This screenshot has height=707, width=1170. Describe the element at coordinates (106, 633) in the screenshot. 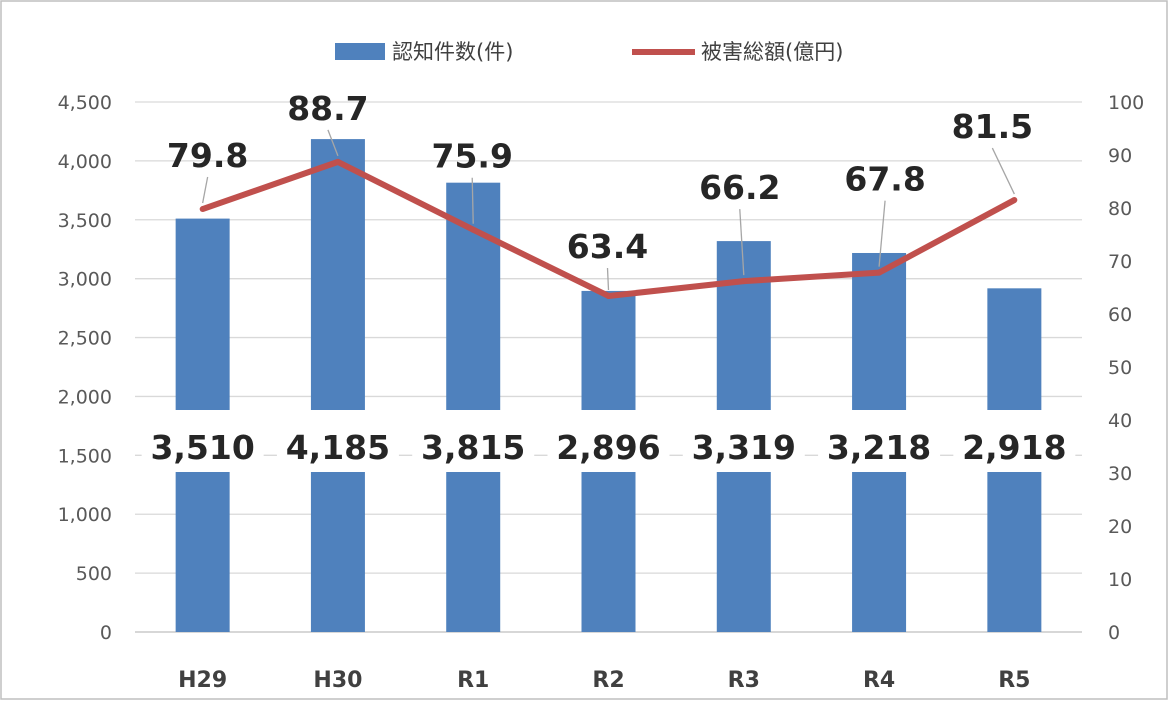

I see `y-left-tick-label: 0` at that location.